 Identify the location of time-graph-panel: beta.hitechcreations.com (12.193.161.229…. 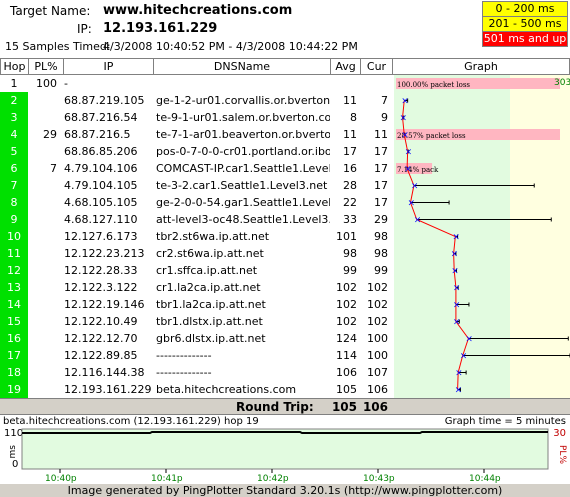
(285, 449).